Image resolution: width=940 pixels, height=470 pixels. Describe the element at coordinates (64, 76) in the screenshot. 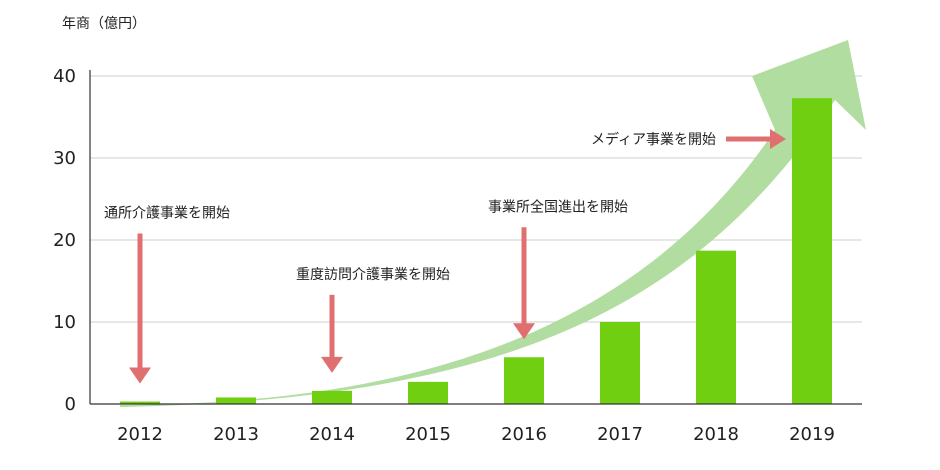

I see `y-tick-label-40: 40` at that location.